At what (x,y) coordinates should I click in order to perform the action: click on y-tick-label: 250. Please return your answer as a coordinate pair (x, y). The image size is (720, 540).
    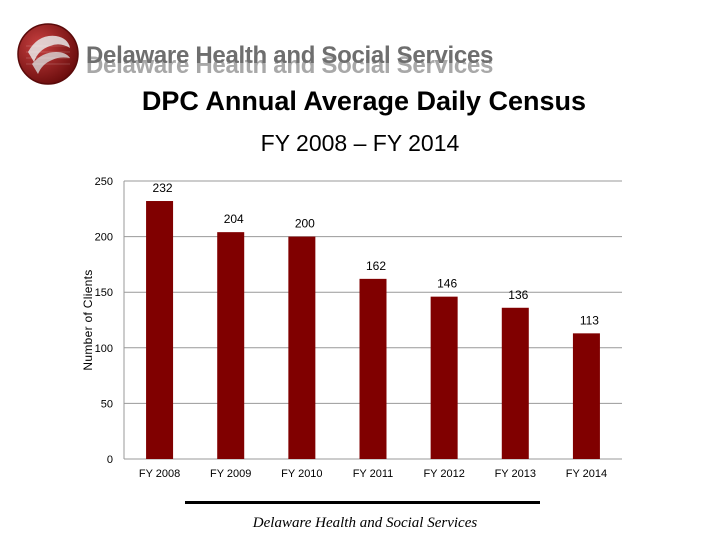
    Looking at the image, I should click on (104, 182).